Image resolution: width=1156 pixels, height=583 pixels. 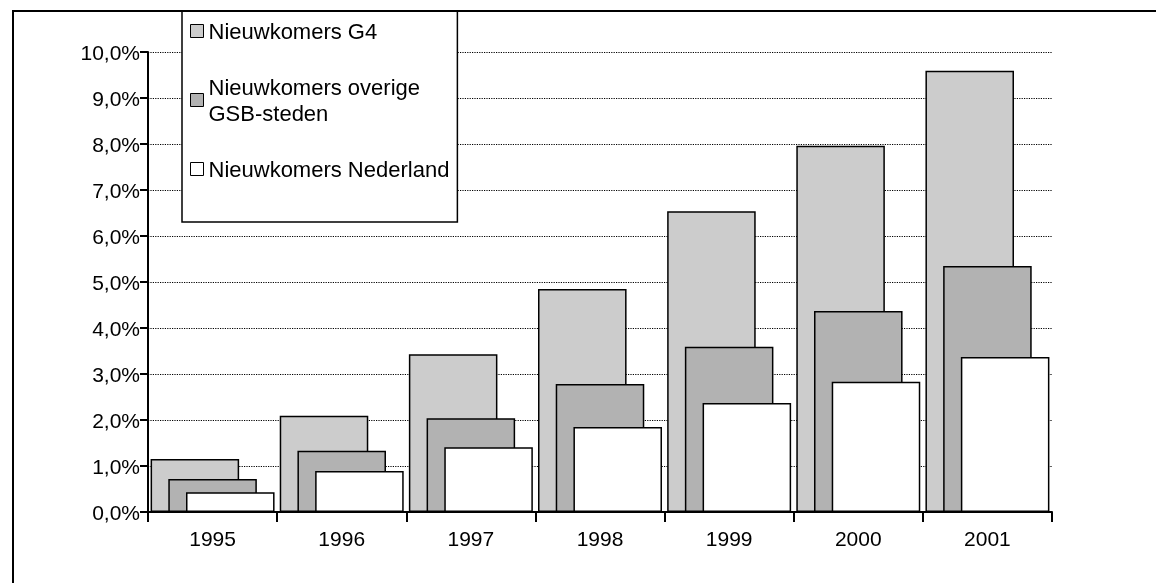 What do you see at coordinates (987, 538) in the screenshot?
I see `x-tick-label: 2001` at bounding box center [987, 538].